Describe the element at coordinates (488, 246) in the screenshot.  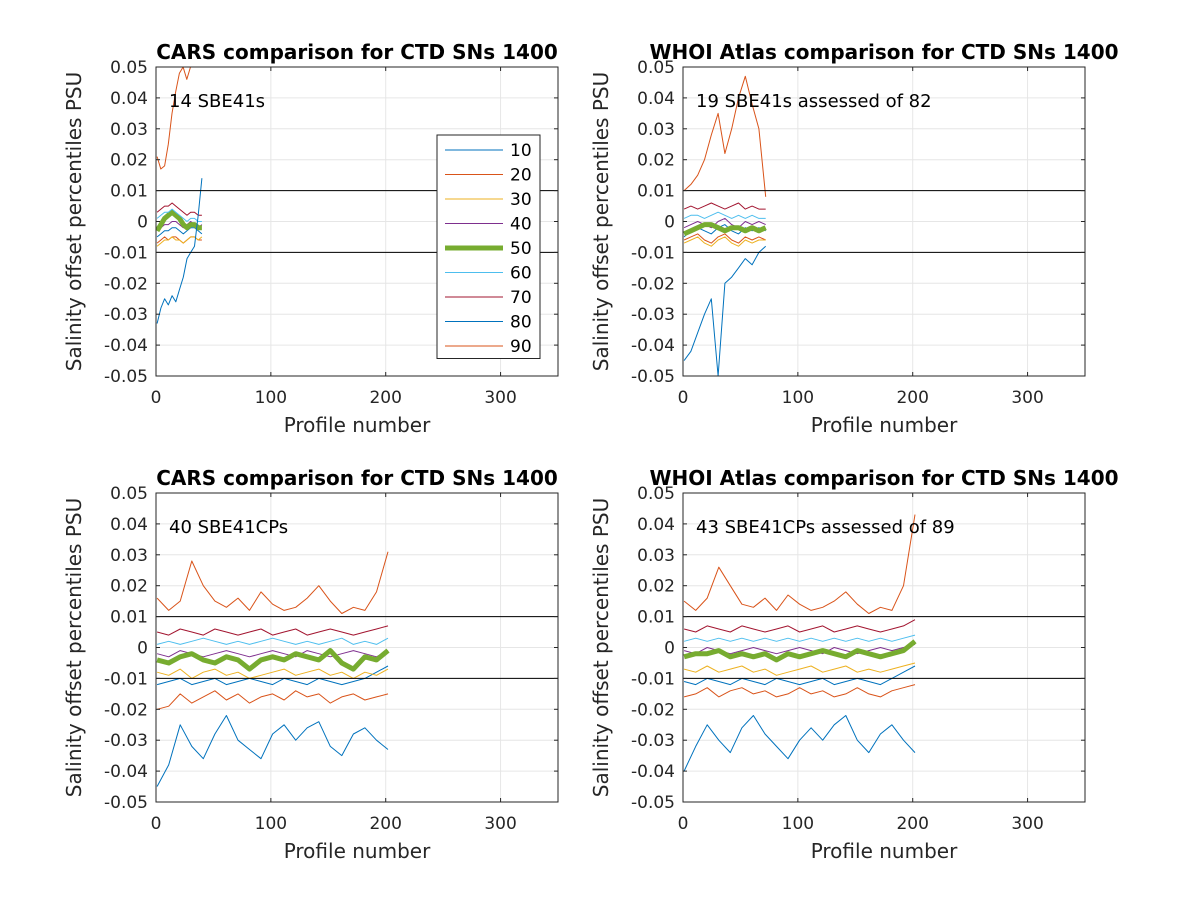
I see `legend: 10 20 30 40 50 60 70 80 90` at that location.